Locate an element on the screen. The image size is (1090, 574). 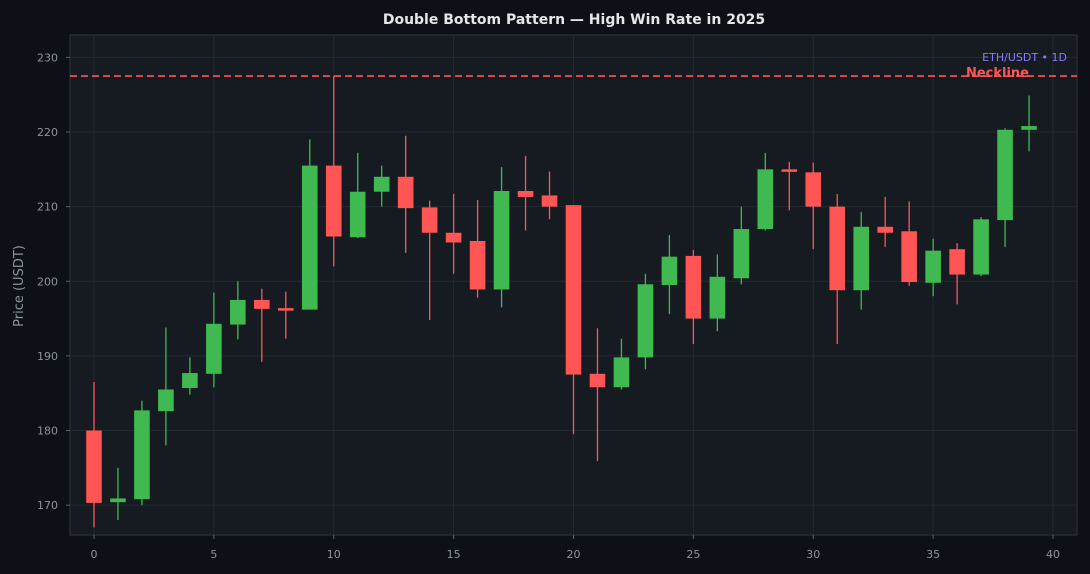
x-axis: 0 5 10 15 20 25 30 35 40 is located at coordinates (575, 548).